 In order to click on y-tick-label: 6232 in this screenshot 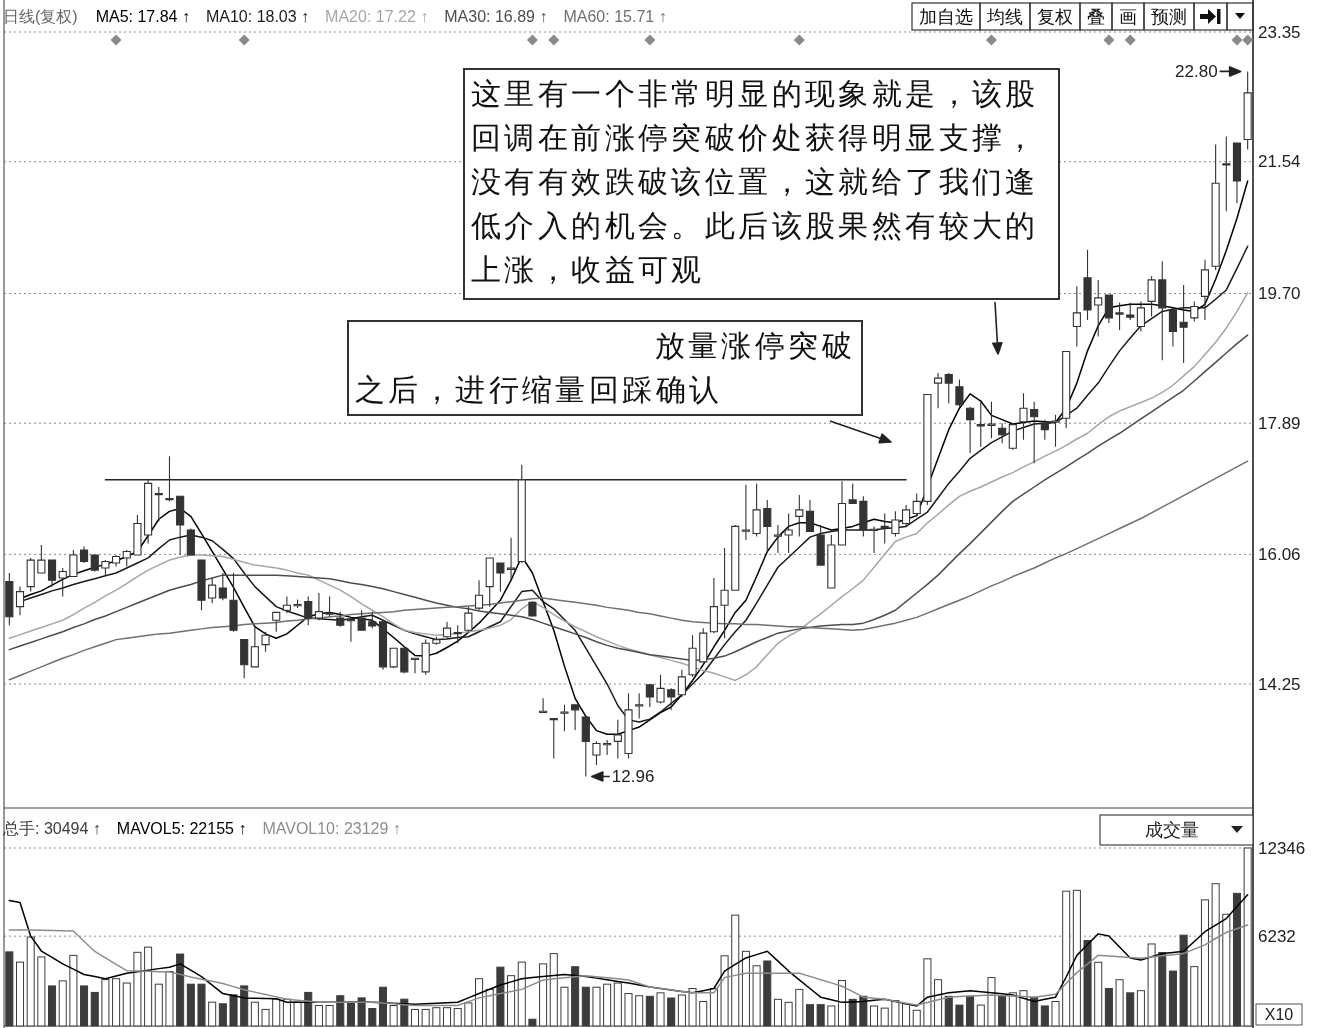, I will do `click(1277, 936)`.